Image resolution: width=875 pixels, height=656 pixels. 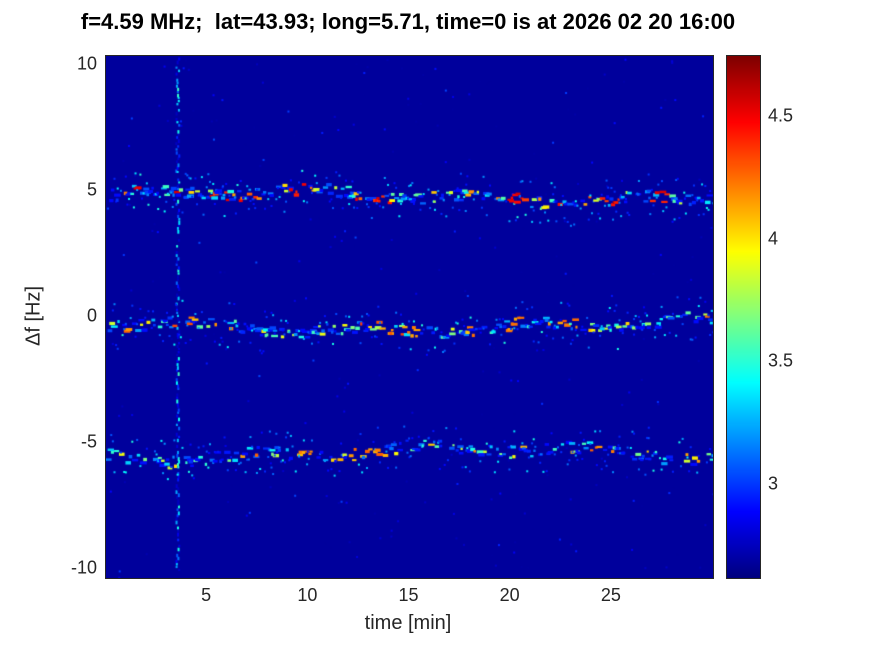 What do you see at coordinates (91, 315) in the screenshot?
I see `y-tick-label: 0` at bounding box center [91, 315].